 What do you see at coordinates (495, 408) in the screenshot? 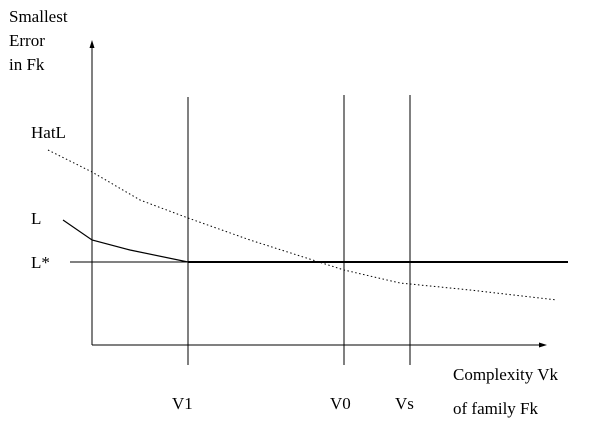
I see `x-axis-label-line-2: of family Fk` at bounding box center [495, 408].